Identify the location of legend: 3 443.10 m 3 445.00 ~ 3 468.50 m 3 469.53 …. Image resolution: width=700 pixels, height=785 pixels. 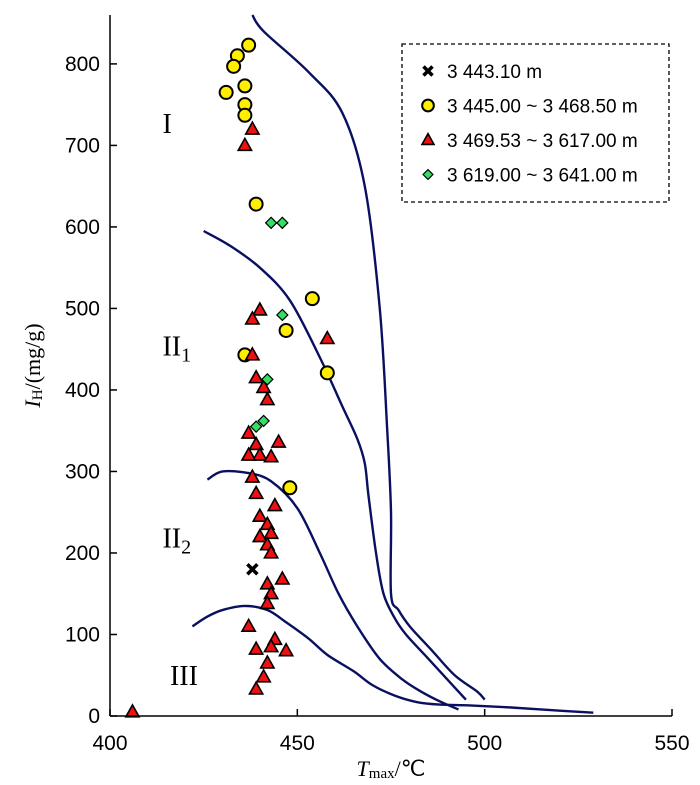
(535, 123).